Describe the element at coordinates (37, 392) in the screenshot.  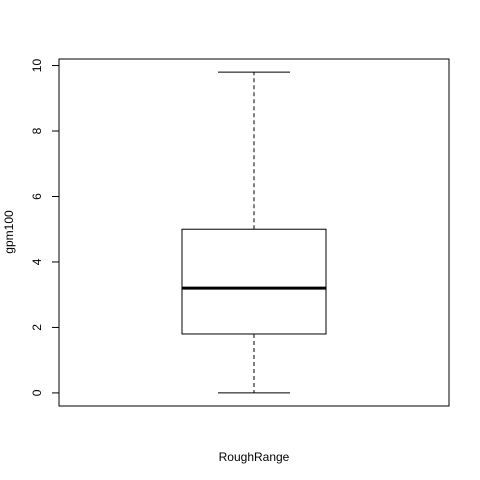
I see `y-tick-label: 0` at that location.